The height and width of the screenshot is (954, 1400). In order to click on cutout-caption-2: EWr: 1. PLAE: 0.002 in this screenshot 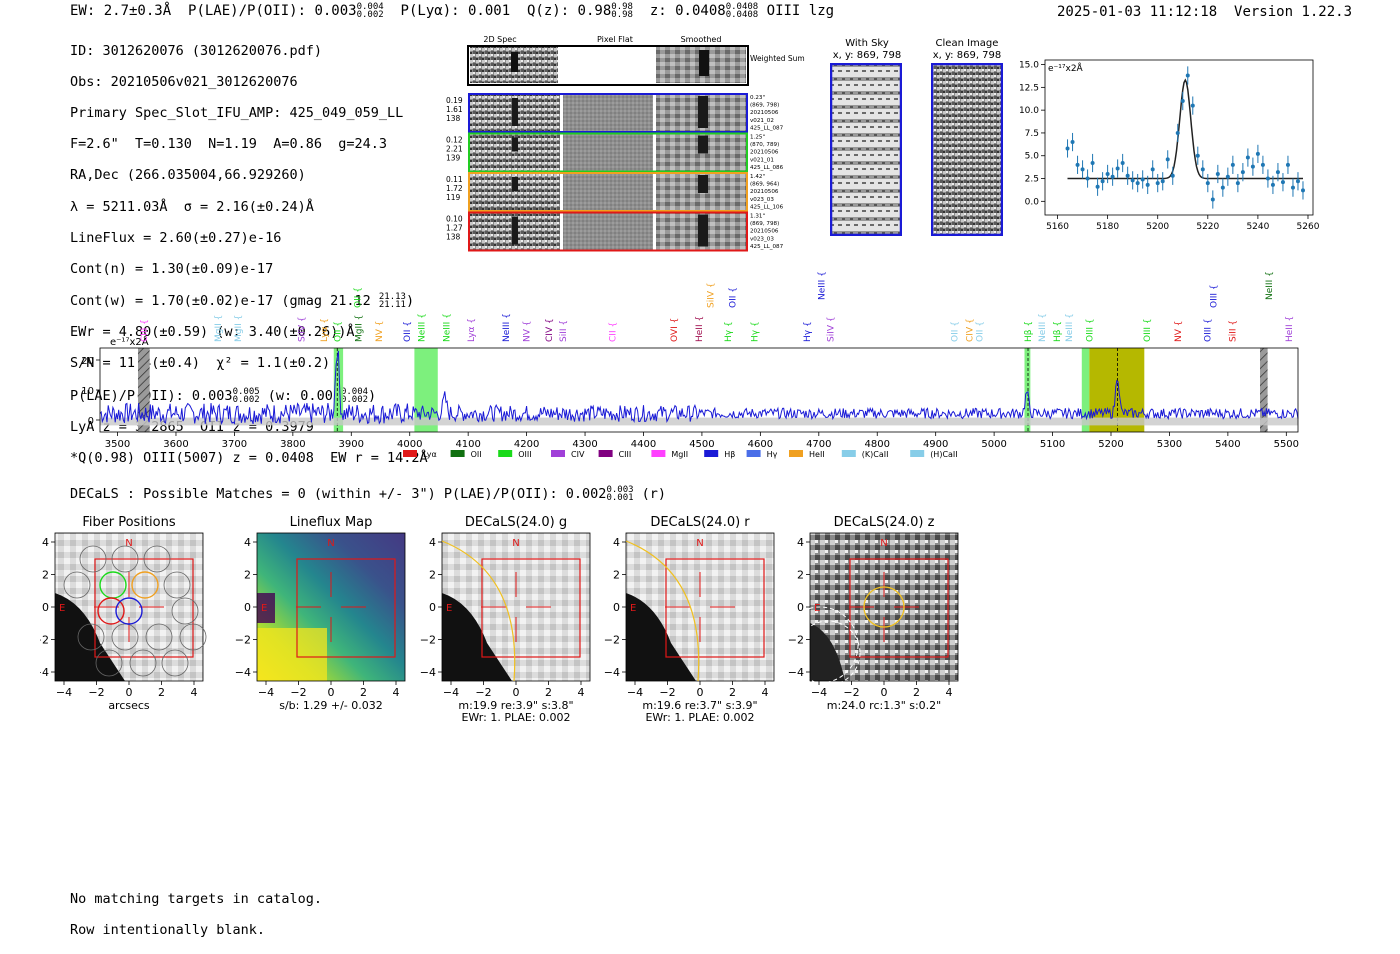, I will do `click(699, 717)`.